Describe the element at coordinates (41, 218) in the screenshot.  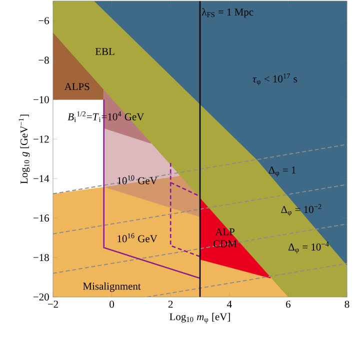
I see `y-tick-label: −16` at that location.